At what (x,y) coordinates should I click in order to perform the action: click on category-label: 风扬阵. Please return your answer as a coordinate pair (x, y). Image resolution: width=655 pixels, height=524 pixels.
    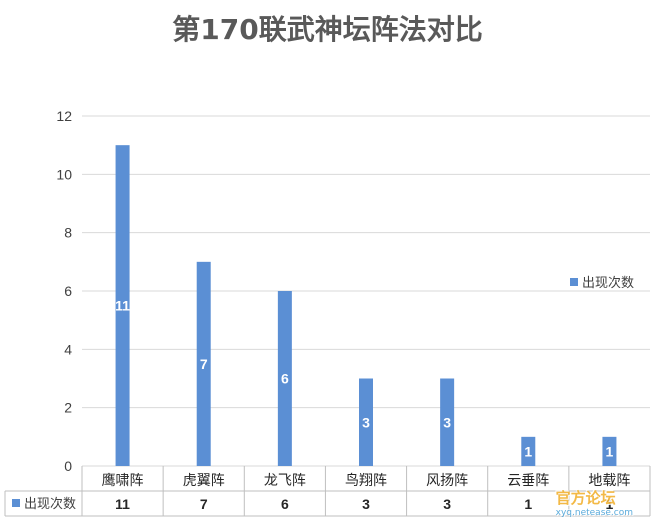
    Looking at the image, I should click on (447, 481).